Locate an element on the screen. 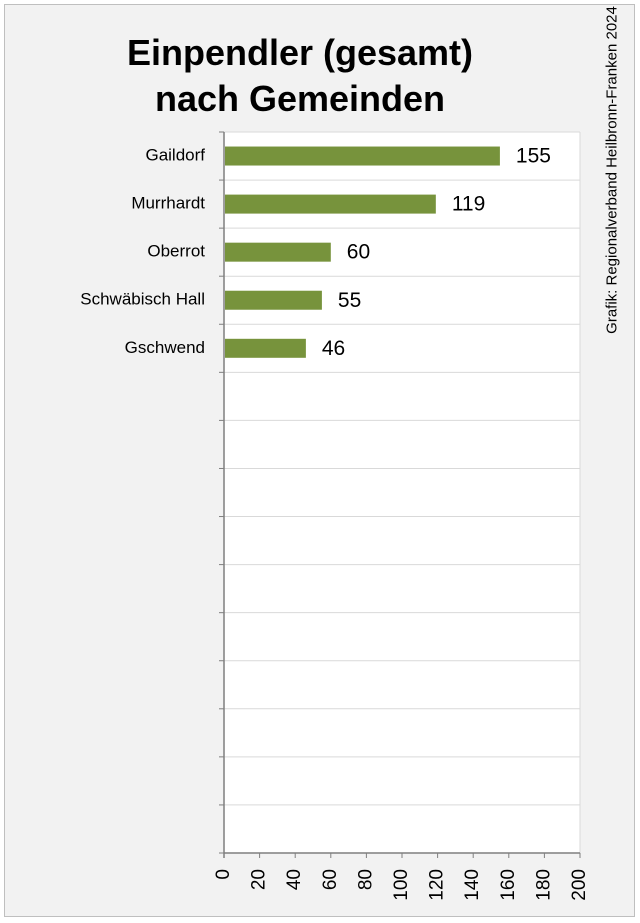  data-label: 119 is located at coordinates (468, 204).